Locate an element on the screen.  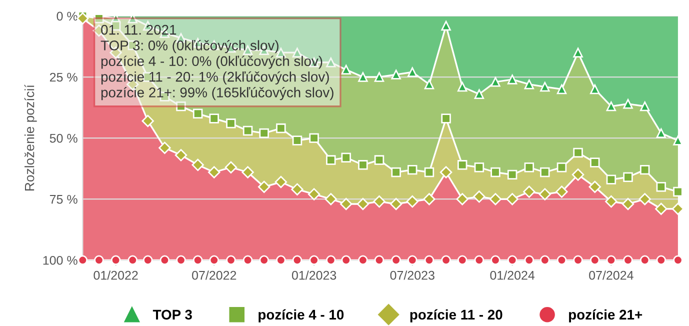
y-tick-label: 50 % is located at coordinates (64, 138).